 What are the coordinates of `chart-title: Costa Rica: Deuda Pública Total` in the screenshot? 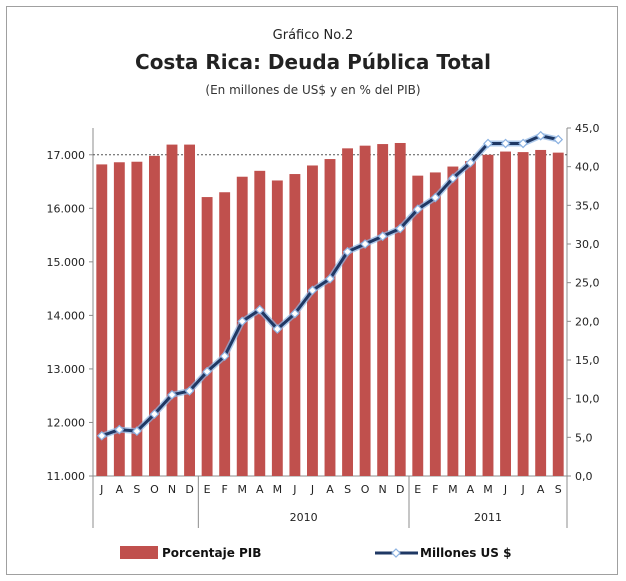 It's located at (313, 62).